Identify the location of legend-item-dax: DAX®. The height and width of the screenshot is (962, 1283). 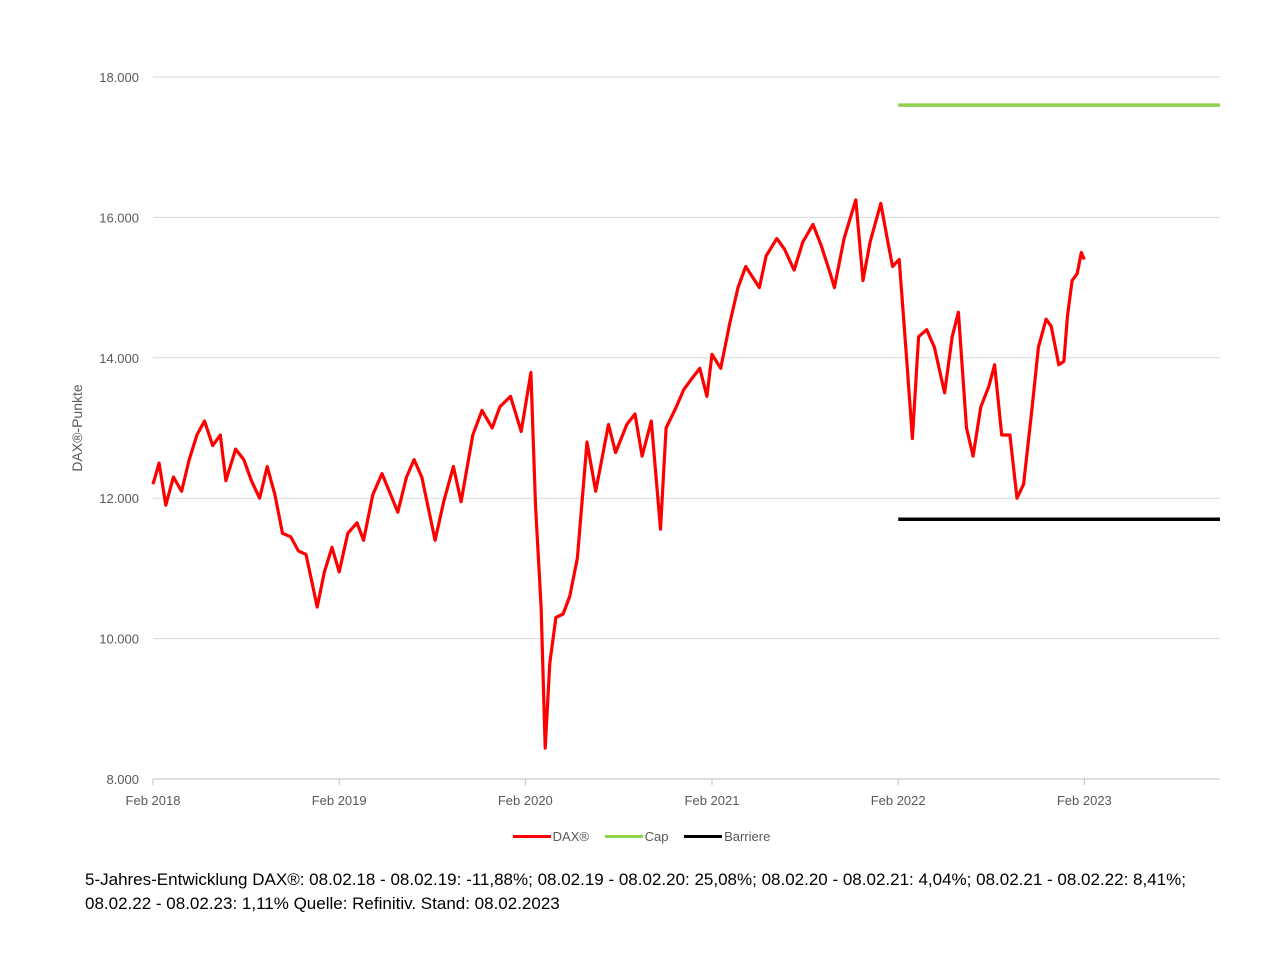
(550, 836).